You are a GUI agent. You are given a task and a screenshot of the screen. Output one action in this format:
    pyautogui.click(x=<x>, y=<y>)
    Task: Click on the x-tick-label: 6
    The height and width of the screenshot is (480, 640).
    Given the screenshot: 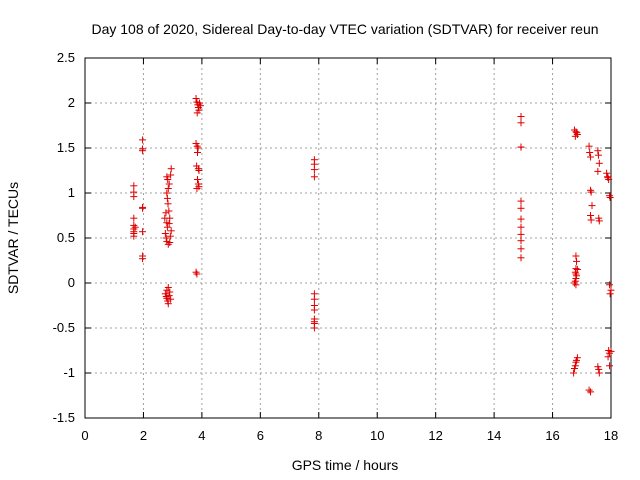 What is the action you would take?
    pyautogui.click(x=260, y=435)
    